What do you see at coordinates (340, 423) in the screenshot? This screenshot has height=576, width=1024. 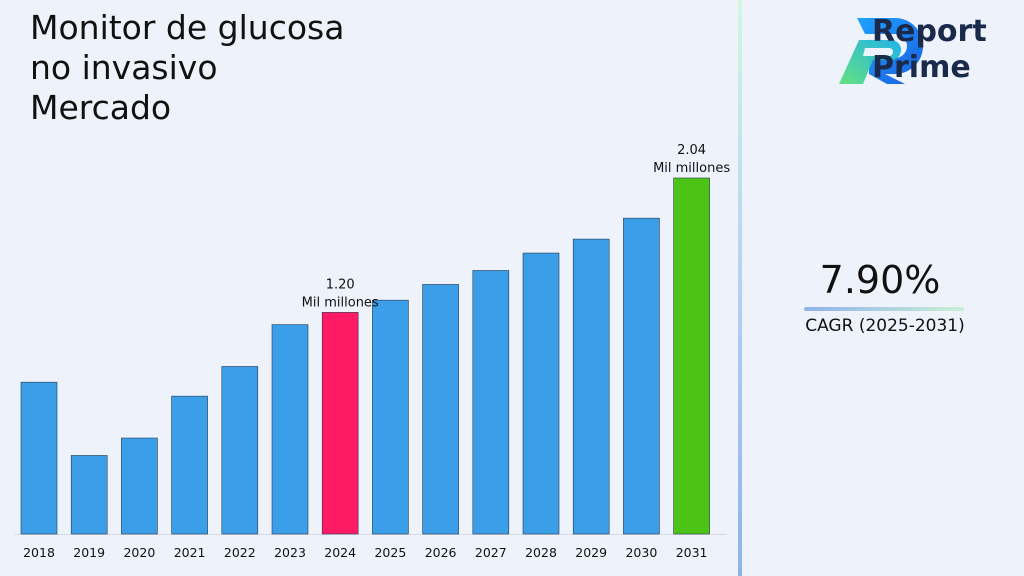 I see `bar-2024` at bounding box center [340, 423].